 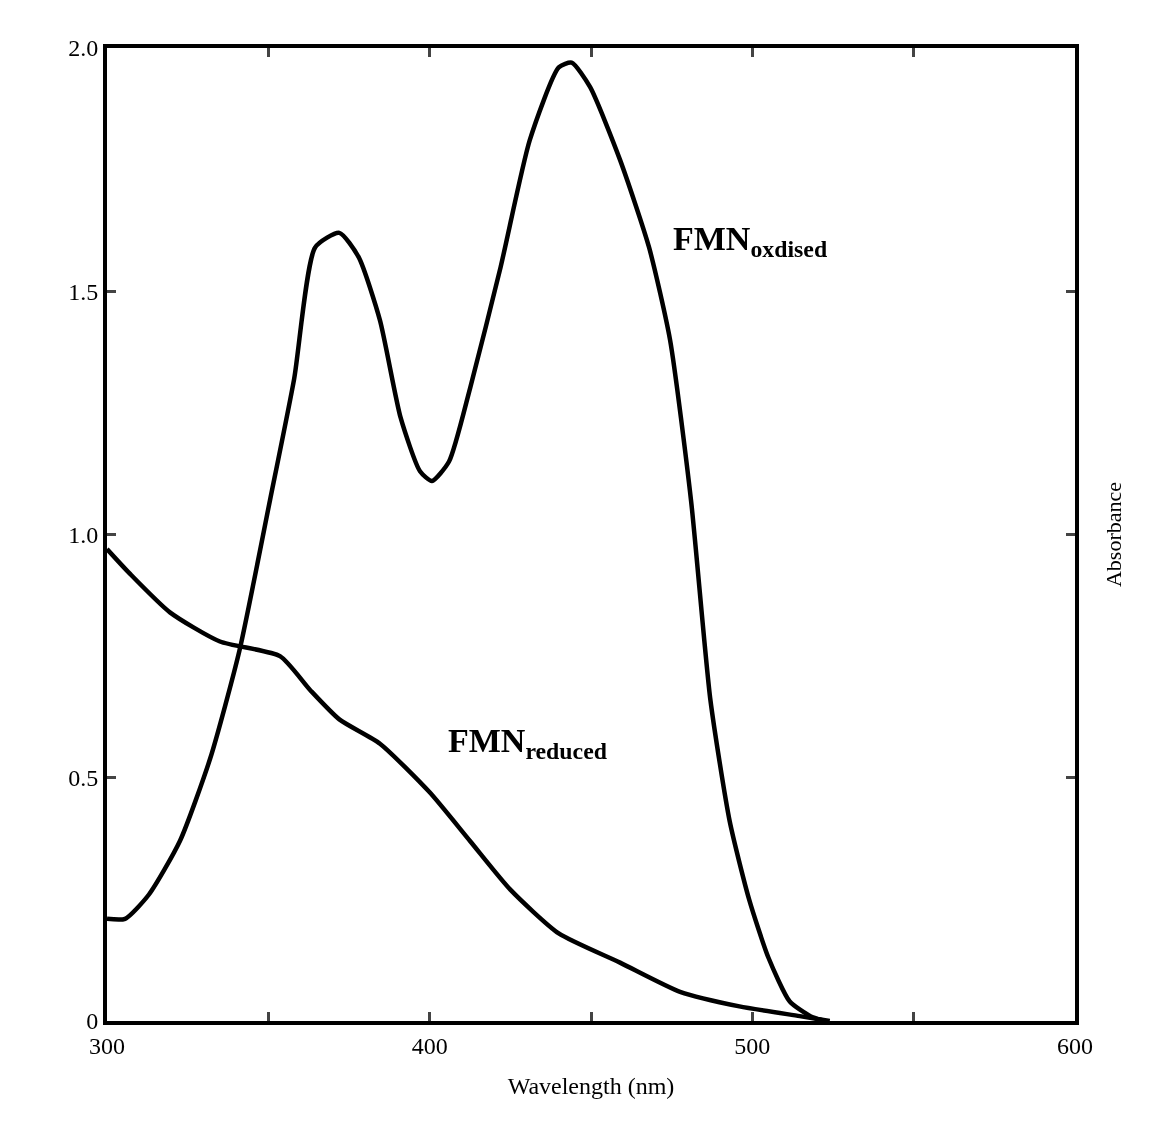 What do you see at coordinates (92, 1021) in the screenshot?
I see `y-tick-label: 0` at bounding box center [92, 1021].